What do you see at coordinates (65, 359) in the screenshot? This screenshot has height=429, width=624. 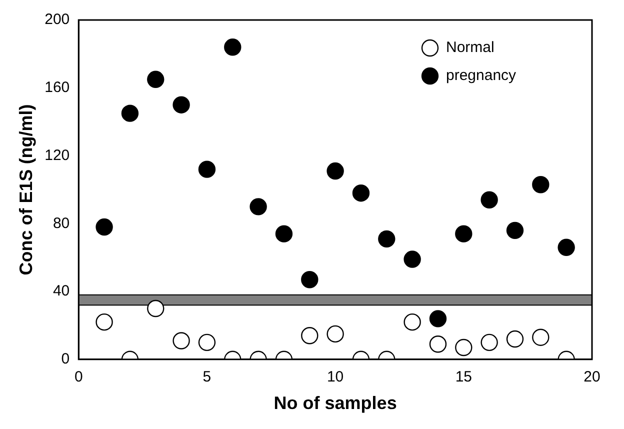 I see `y-tick-label: 0` at bounding box center [65, 359].